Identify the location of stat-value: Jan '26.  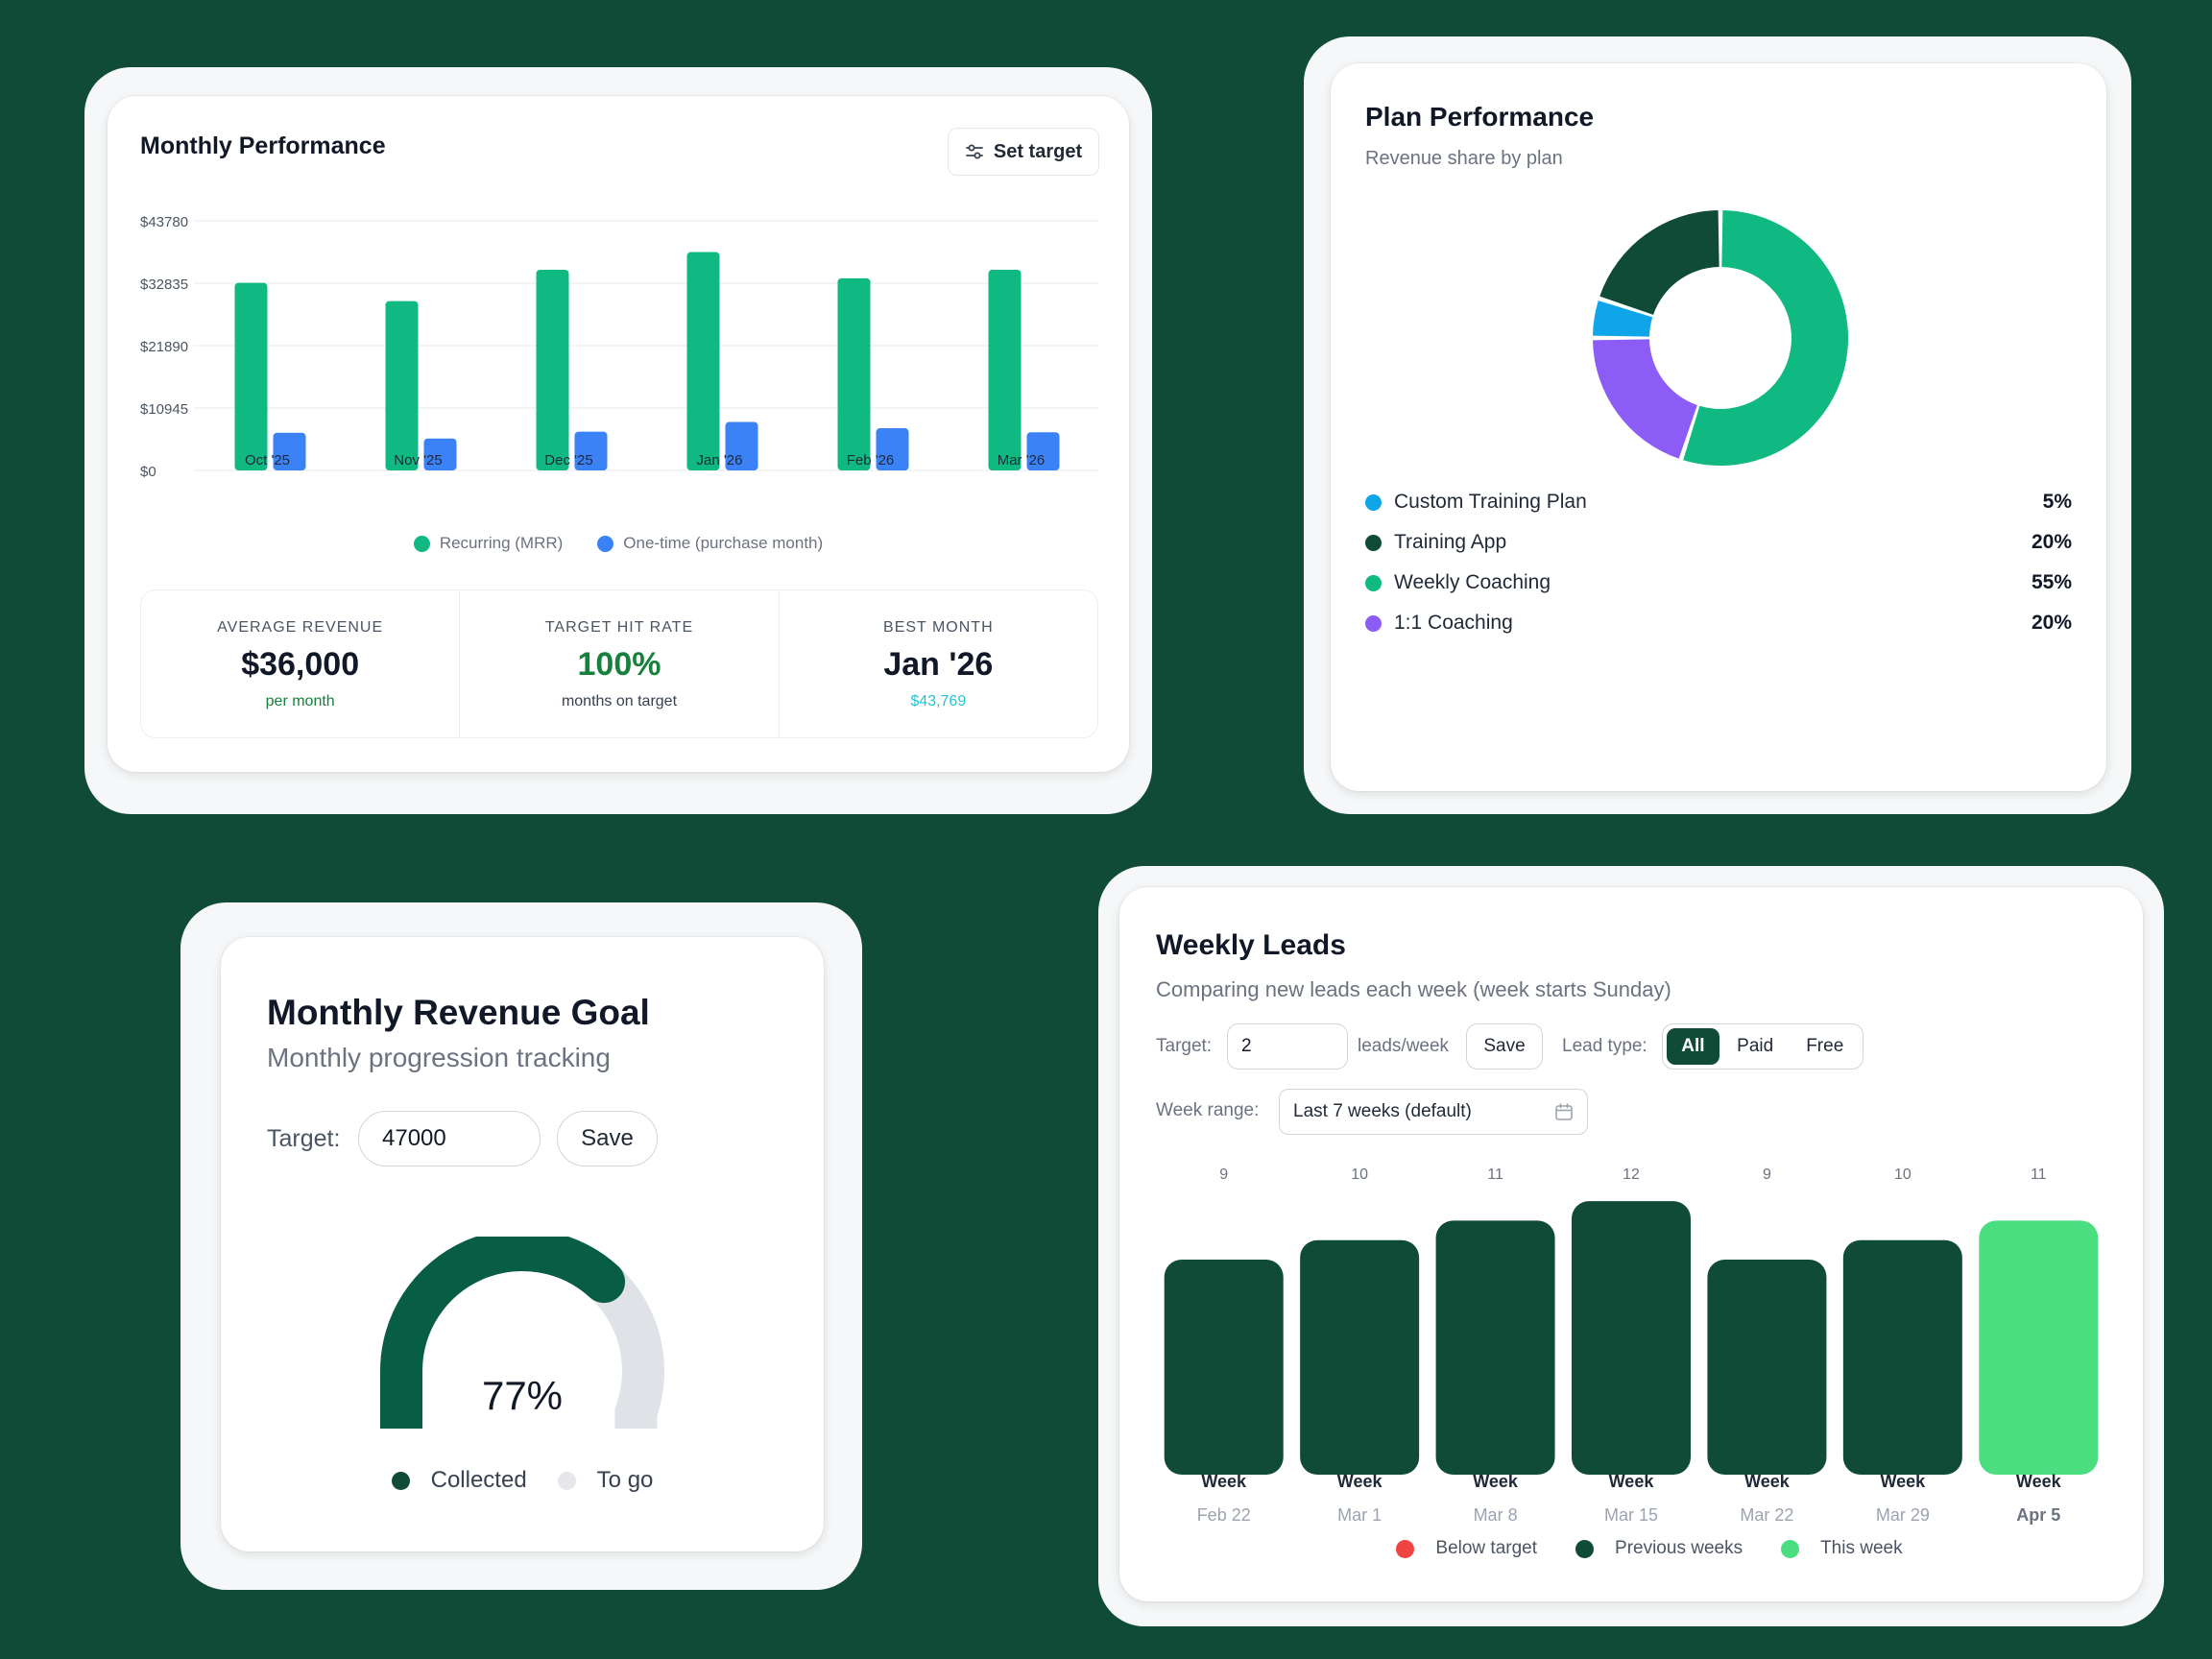
(938, 665).